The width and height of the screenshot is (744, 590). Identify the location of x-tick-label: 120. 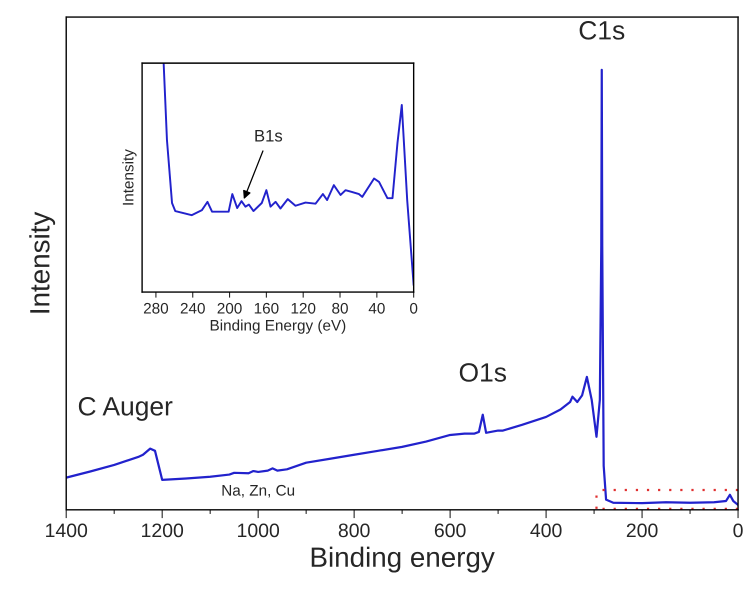
(304, 308).